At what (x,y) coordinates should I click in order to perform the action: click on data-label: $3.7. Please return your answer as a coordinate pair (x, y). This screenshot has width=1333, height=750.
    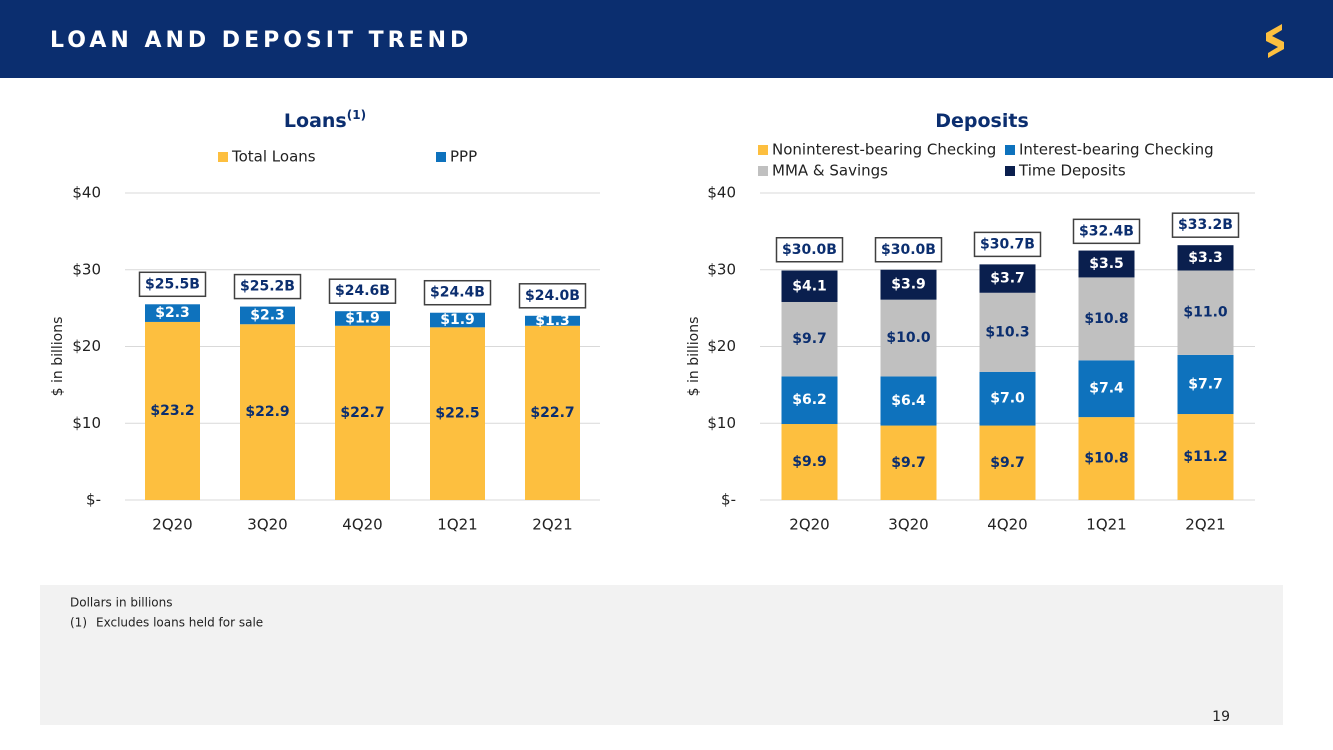
    Looking at the image, I should click on (1007, 279).